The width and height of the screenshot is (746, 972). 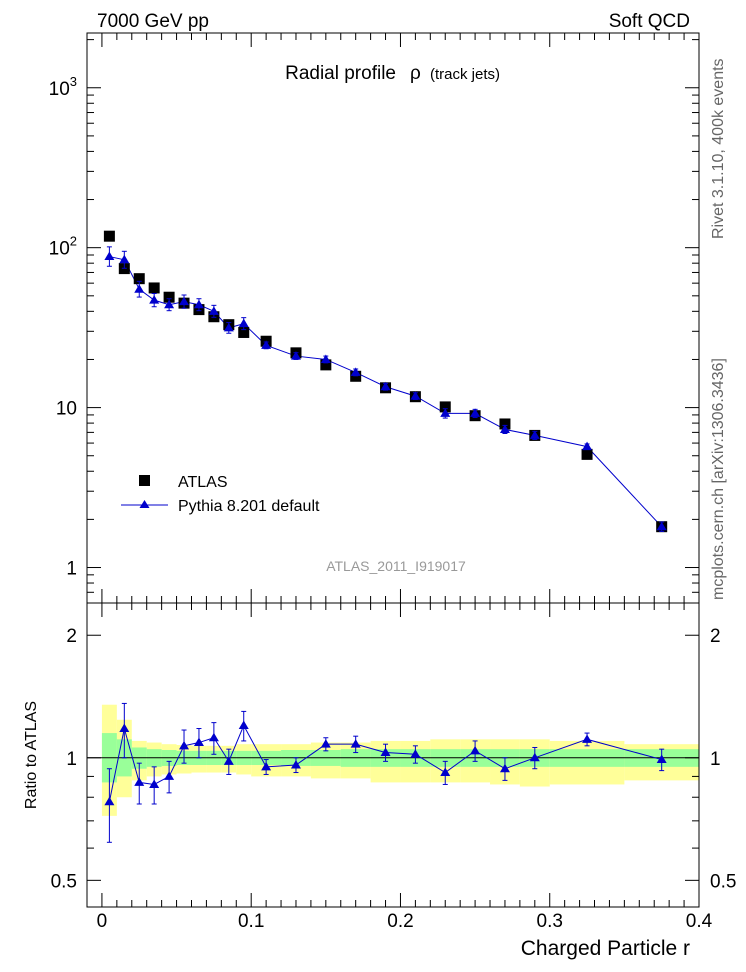 I want to click on header-left: 7000 GeV pp, so click(x=153, y=21).